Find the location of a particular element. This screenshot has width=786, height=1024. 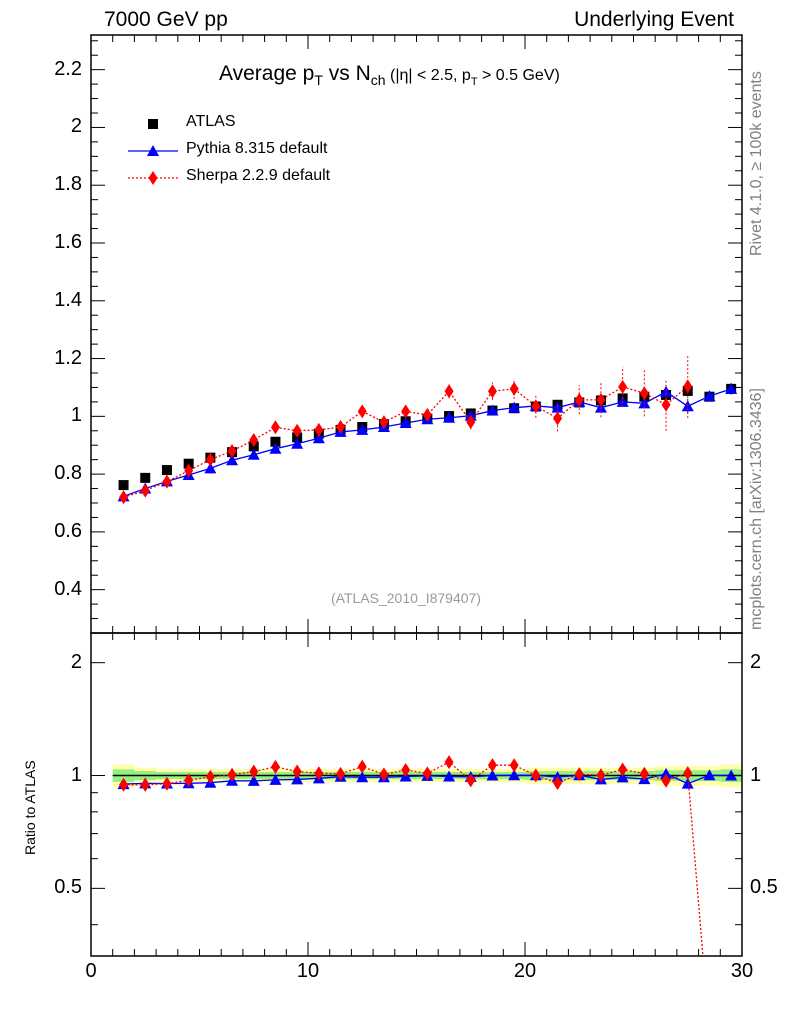

legend-label-sherpa: Sherpa 2.2.9 default is located at coordinates (258, 175).